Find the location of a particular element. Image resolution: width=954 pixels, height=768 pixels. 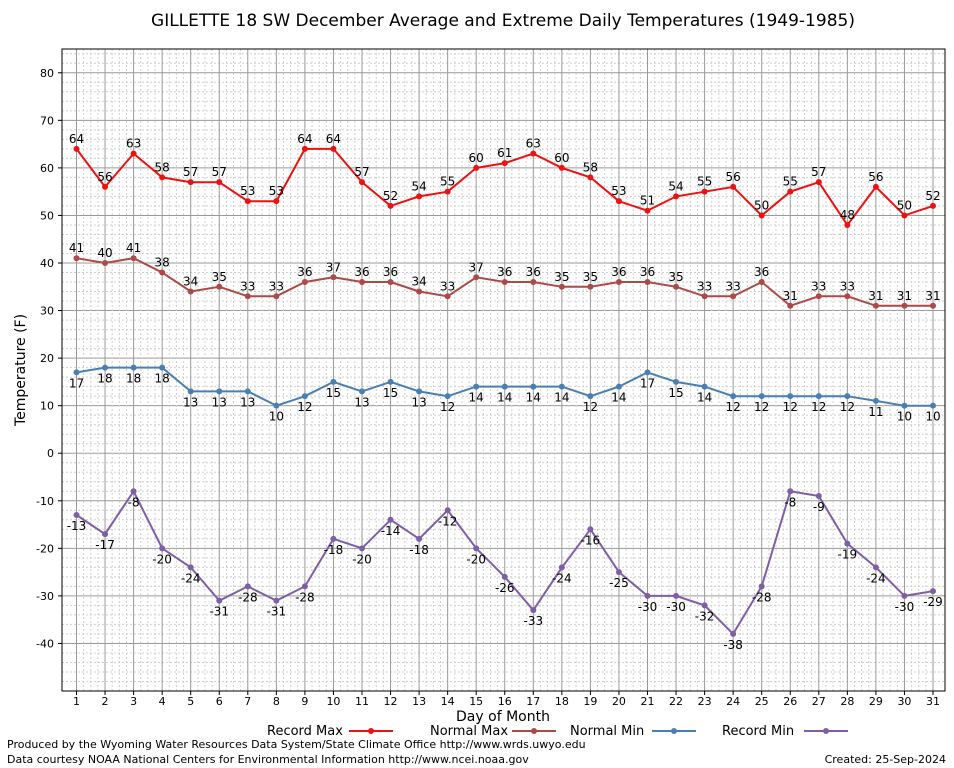

legend: Record Max Normal Max Normal Min Record Min is located at coordinates (557, 731).